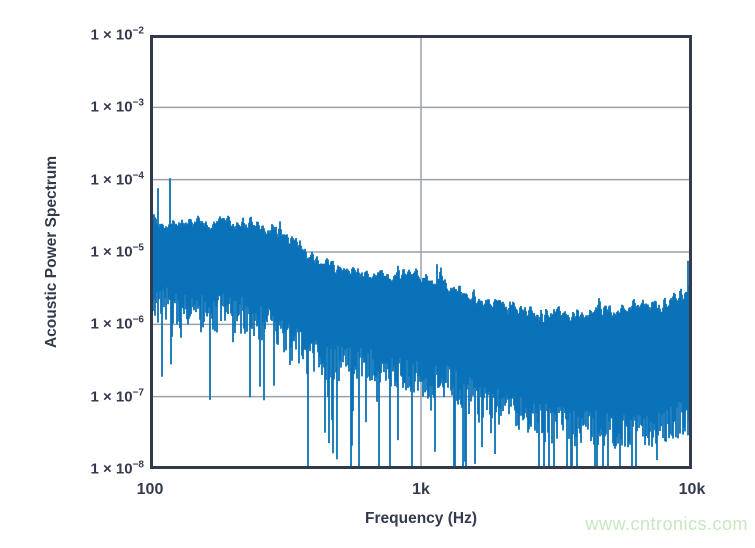  Describe the element at coordinates (138, 393) in the screenshot. I see `y-tick-exponent: −7` at that location.